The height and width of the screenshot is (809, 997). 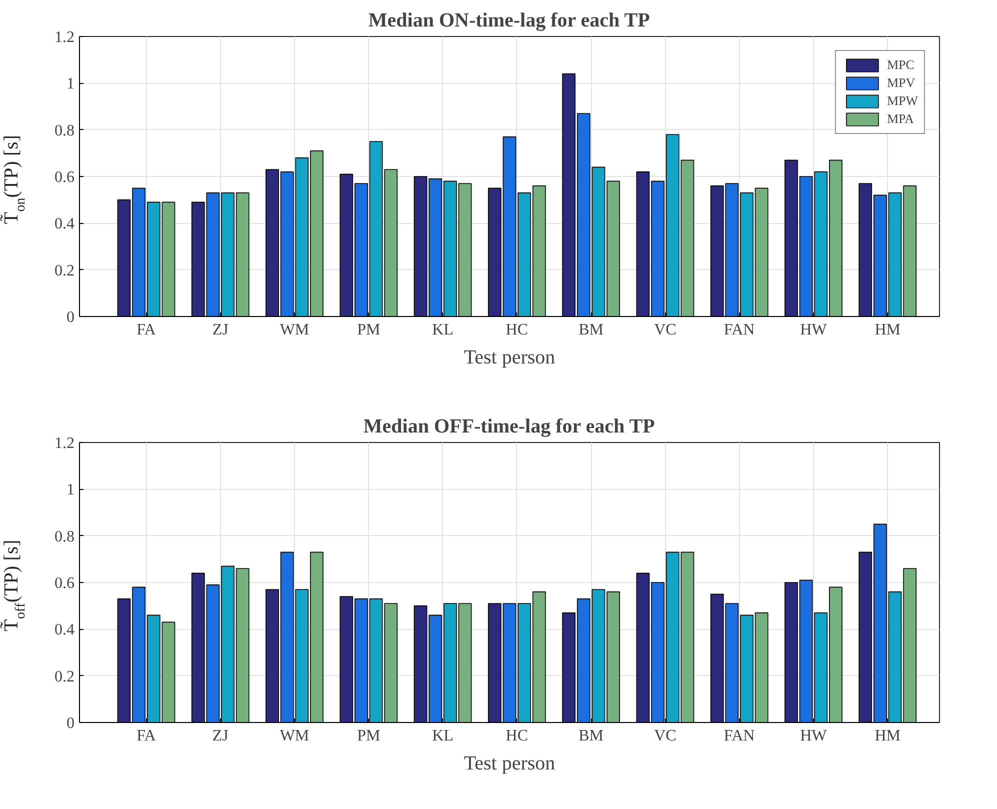 I want to click on legend-label: MPV, so click(x=901, y=83).